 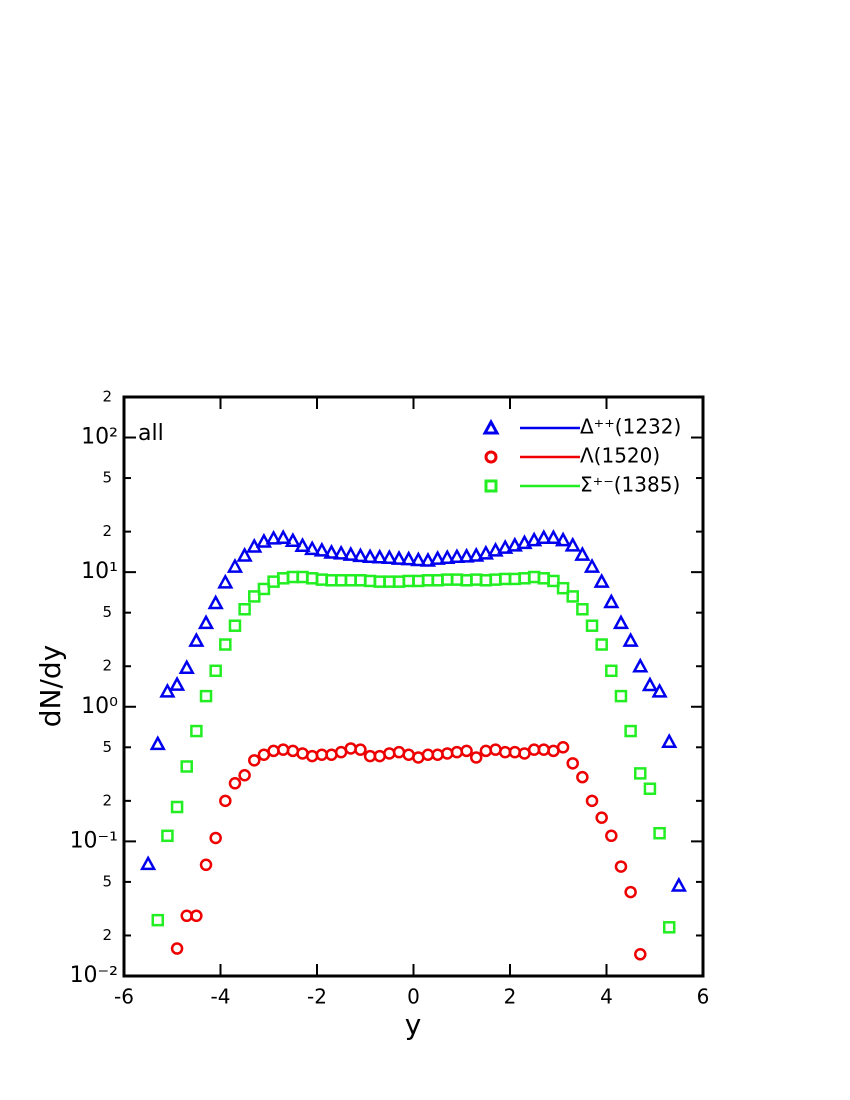 I want to click on x-tick-label: 4, so click(x=606, y=997).